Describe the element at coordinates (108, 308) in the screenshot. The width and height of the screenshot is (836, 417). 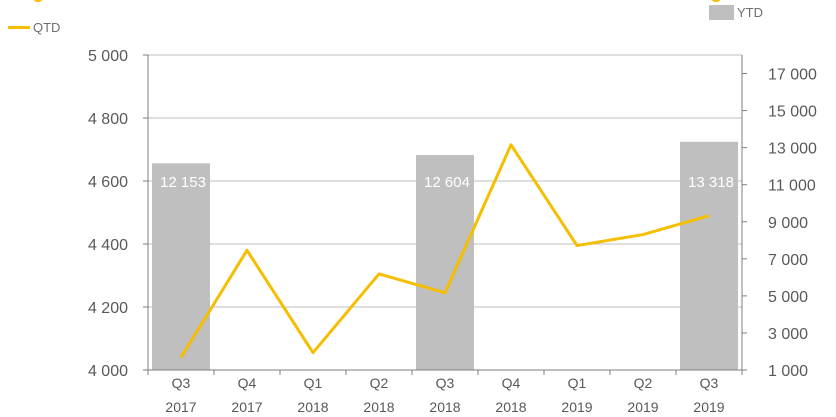
I see `y-left-tick-label: 4 200` at that location.